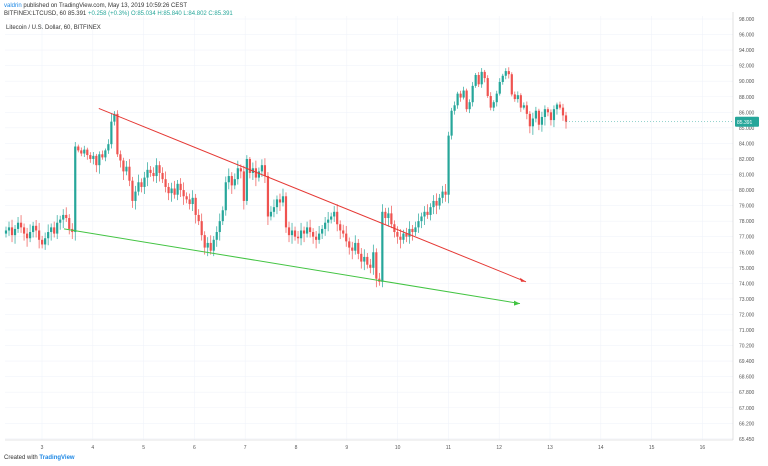 This screenshot has height=466, width=768. I want to click on y-tick-label: 84.000, so click(747, 144).